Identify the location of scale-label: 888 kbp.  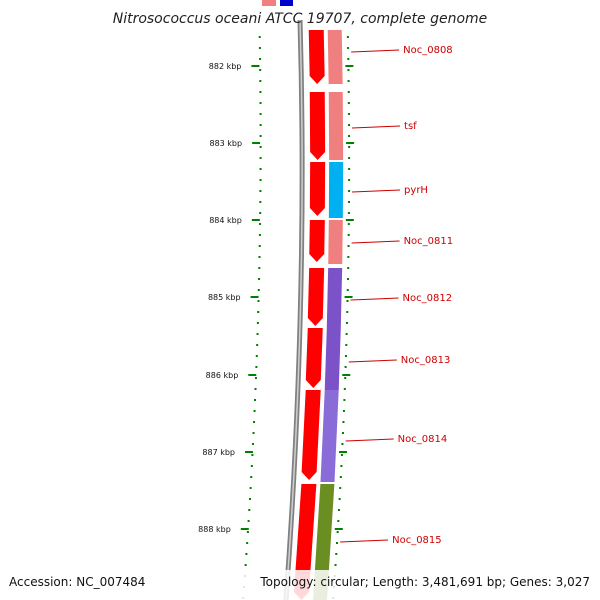
(214, 529).